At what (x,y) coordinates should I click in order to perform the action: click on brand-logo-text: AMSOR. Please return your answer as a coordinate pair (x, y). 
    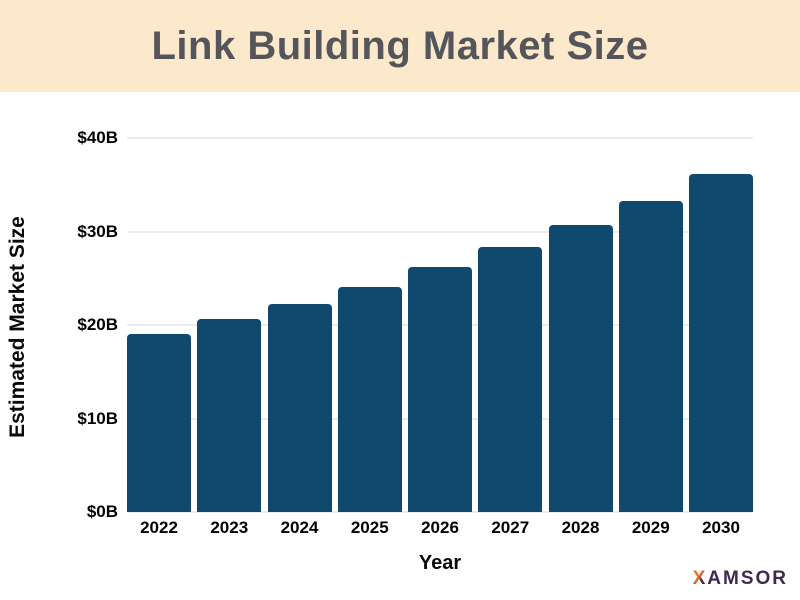
    Looking at the image, I should click on (747, 578).